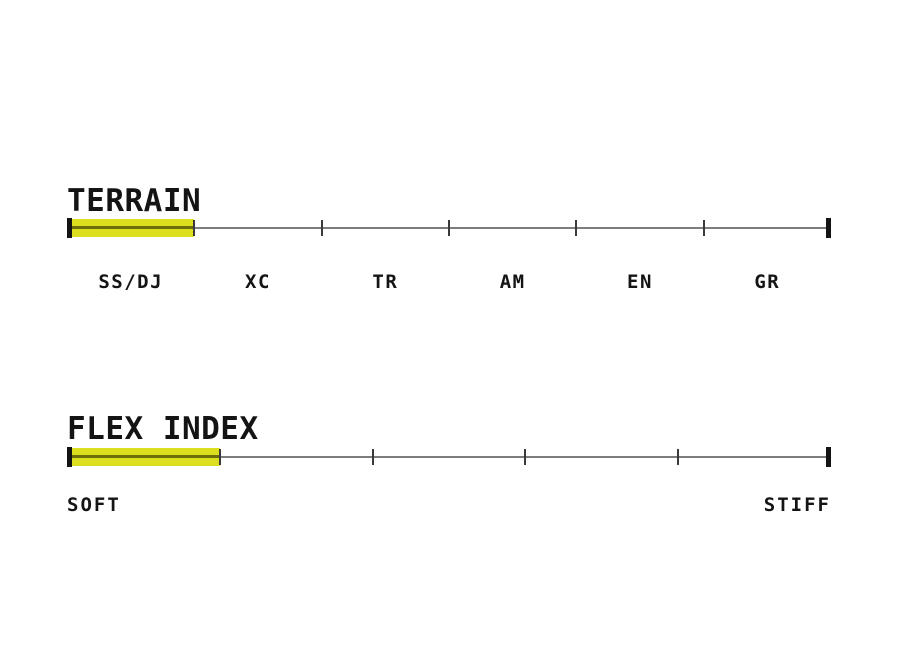  What do you see at coordinates (449, 505) in the screenshot?
I see `flex-index-scale-labels: SOFT STIFF` at bounding box center [449, 505].